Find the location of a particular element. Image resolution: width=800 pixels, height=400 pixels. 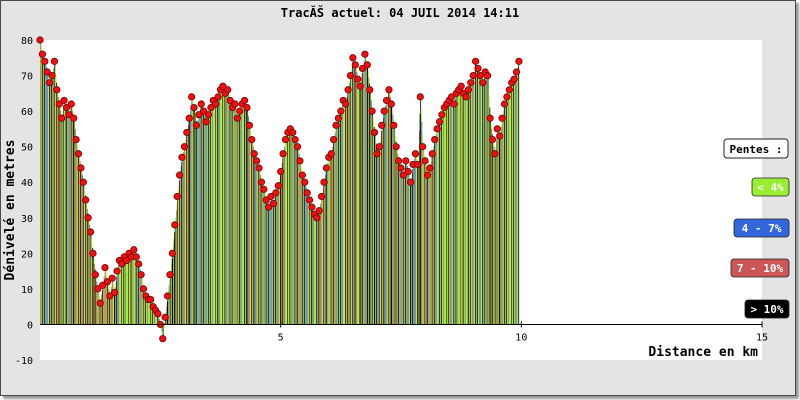

x-tick-label: 5 is located at coordinates (281, 337).